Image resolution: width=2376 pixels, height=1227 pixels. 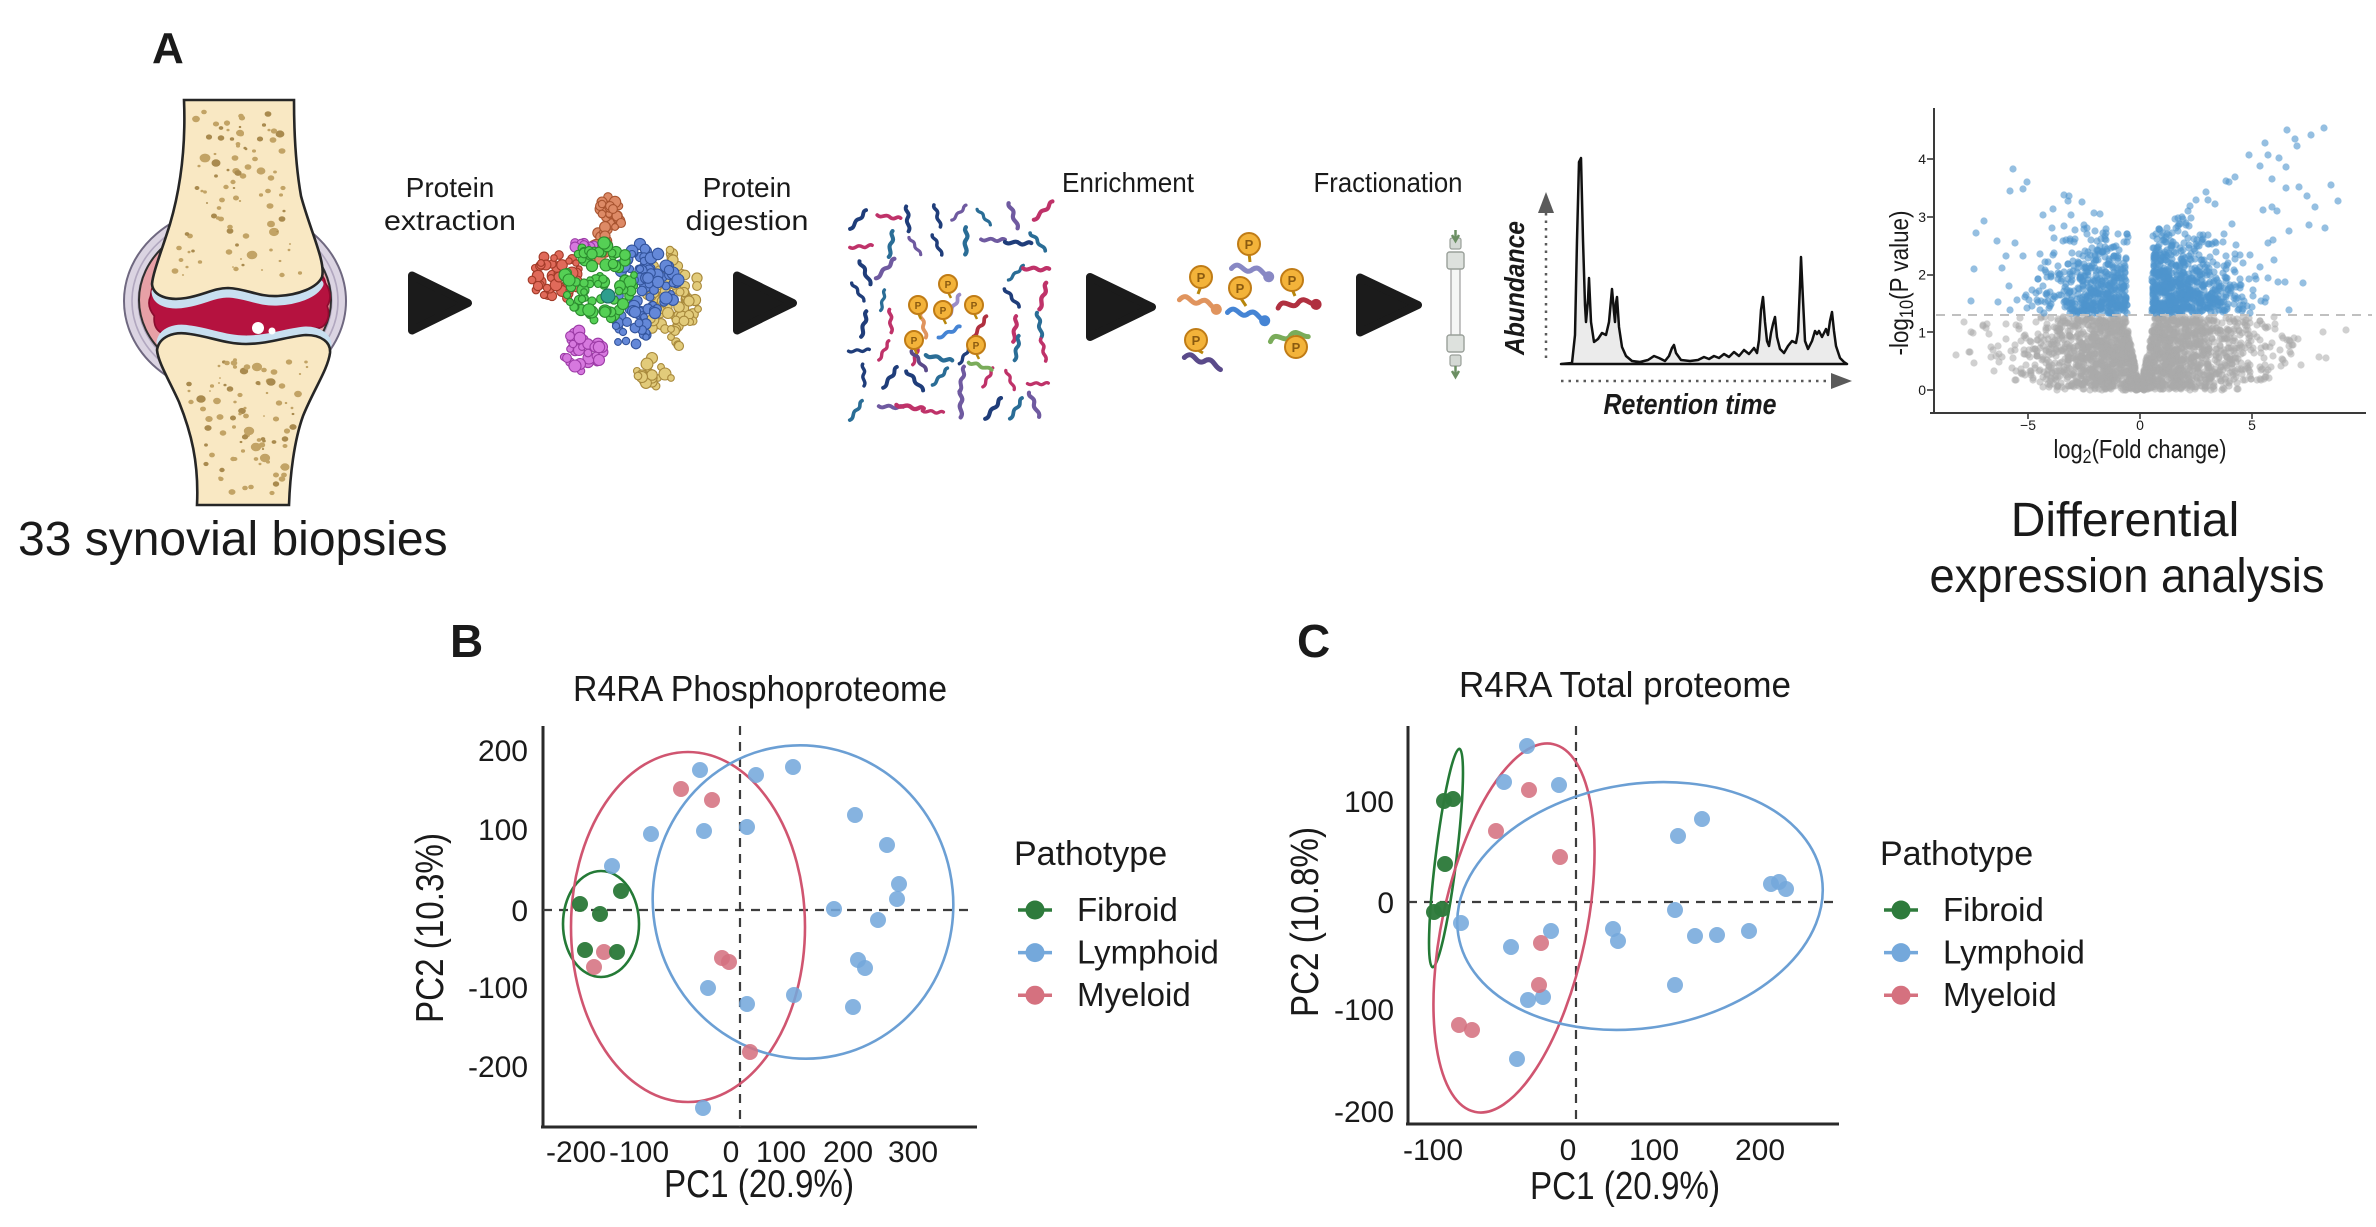 I want to click on svg-text: Enrichment, so click(x=1128, y=182).